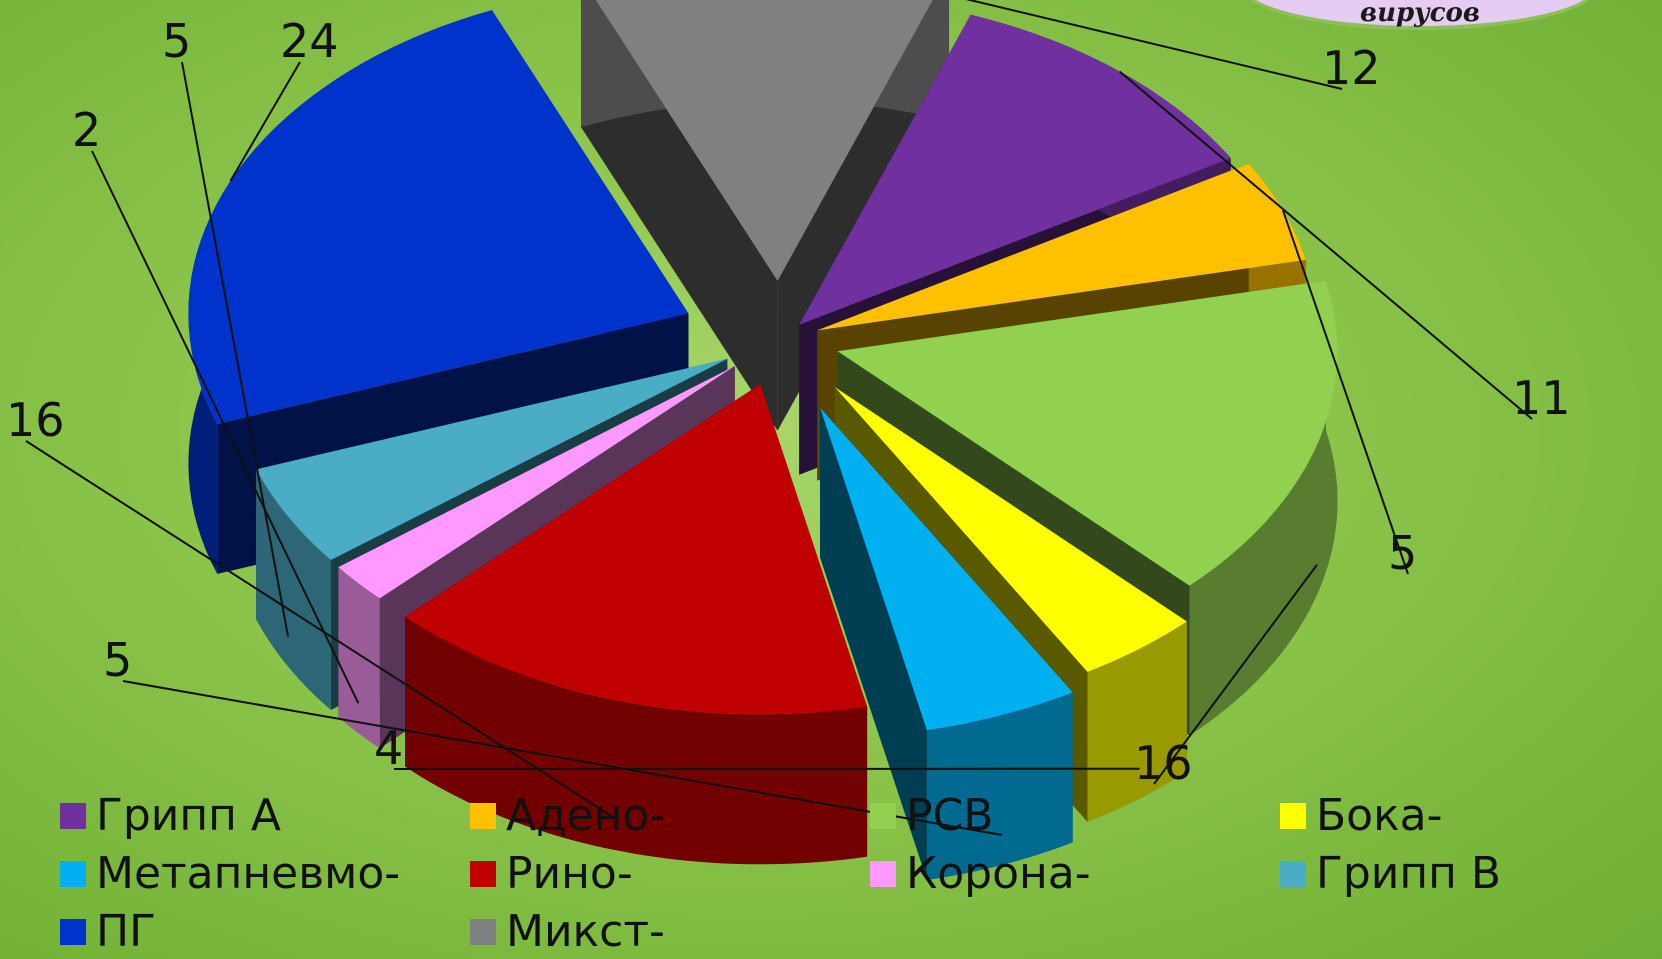 Image resolution: width=1662 pixels, height=959 pixels. What do you see at coordinates (389, 748) in the screenshot?
I see `data-label-4: 4` at bounding box center [389, 748].